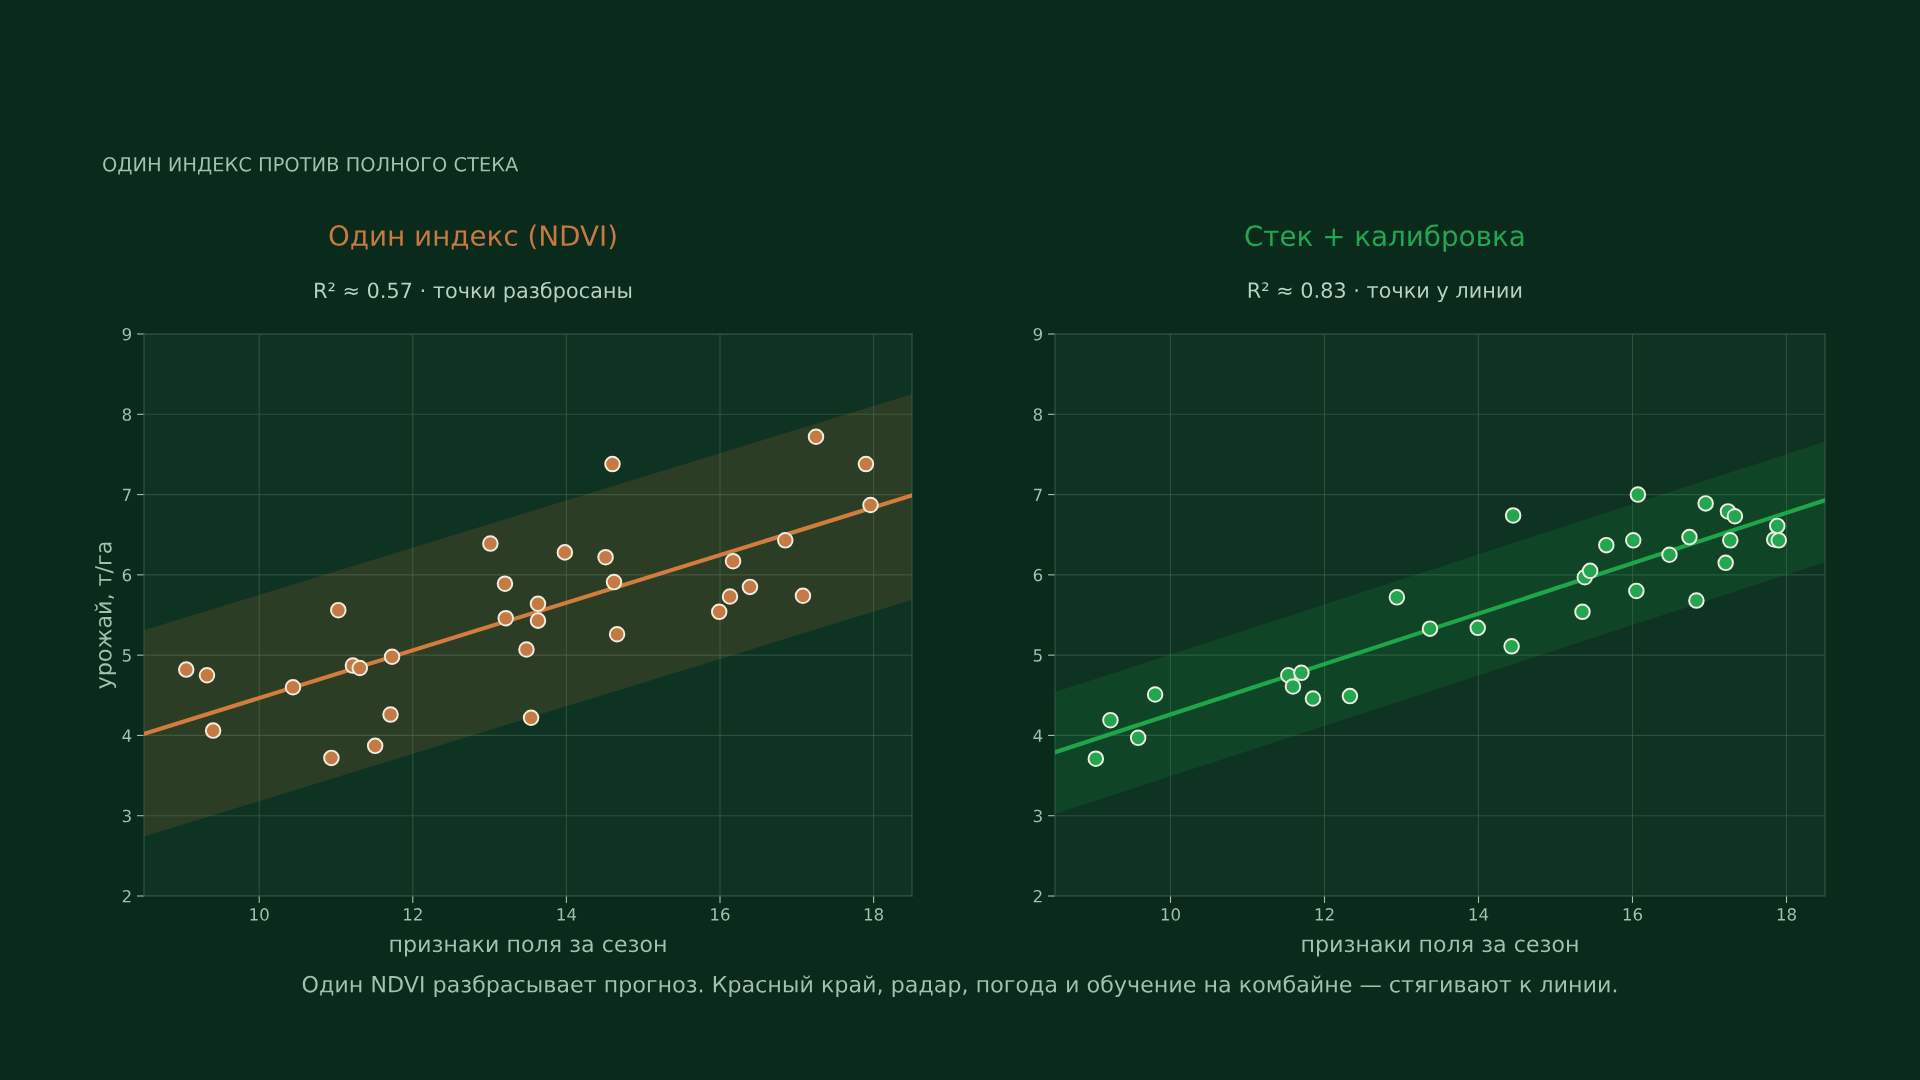 Image resolution: width=1920 pixels, height=1080 pixels. I want to click on chart-title: Один индекс (NDVI), so click(472, 237).